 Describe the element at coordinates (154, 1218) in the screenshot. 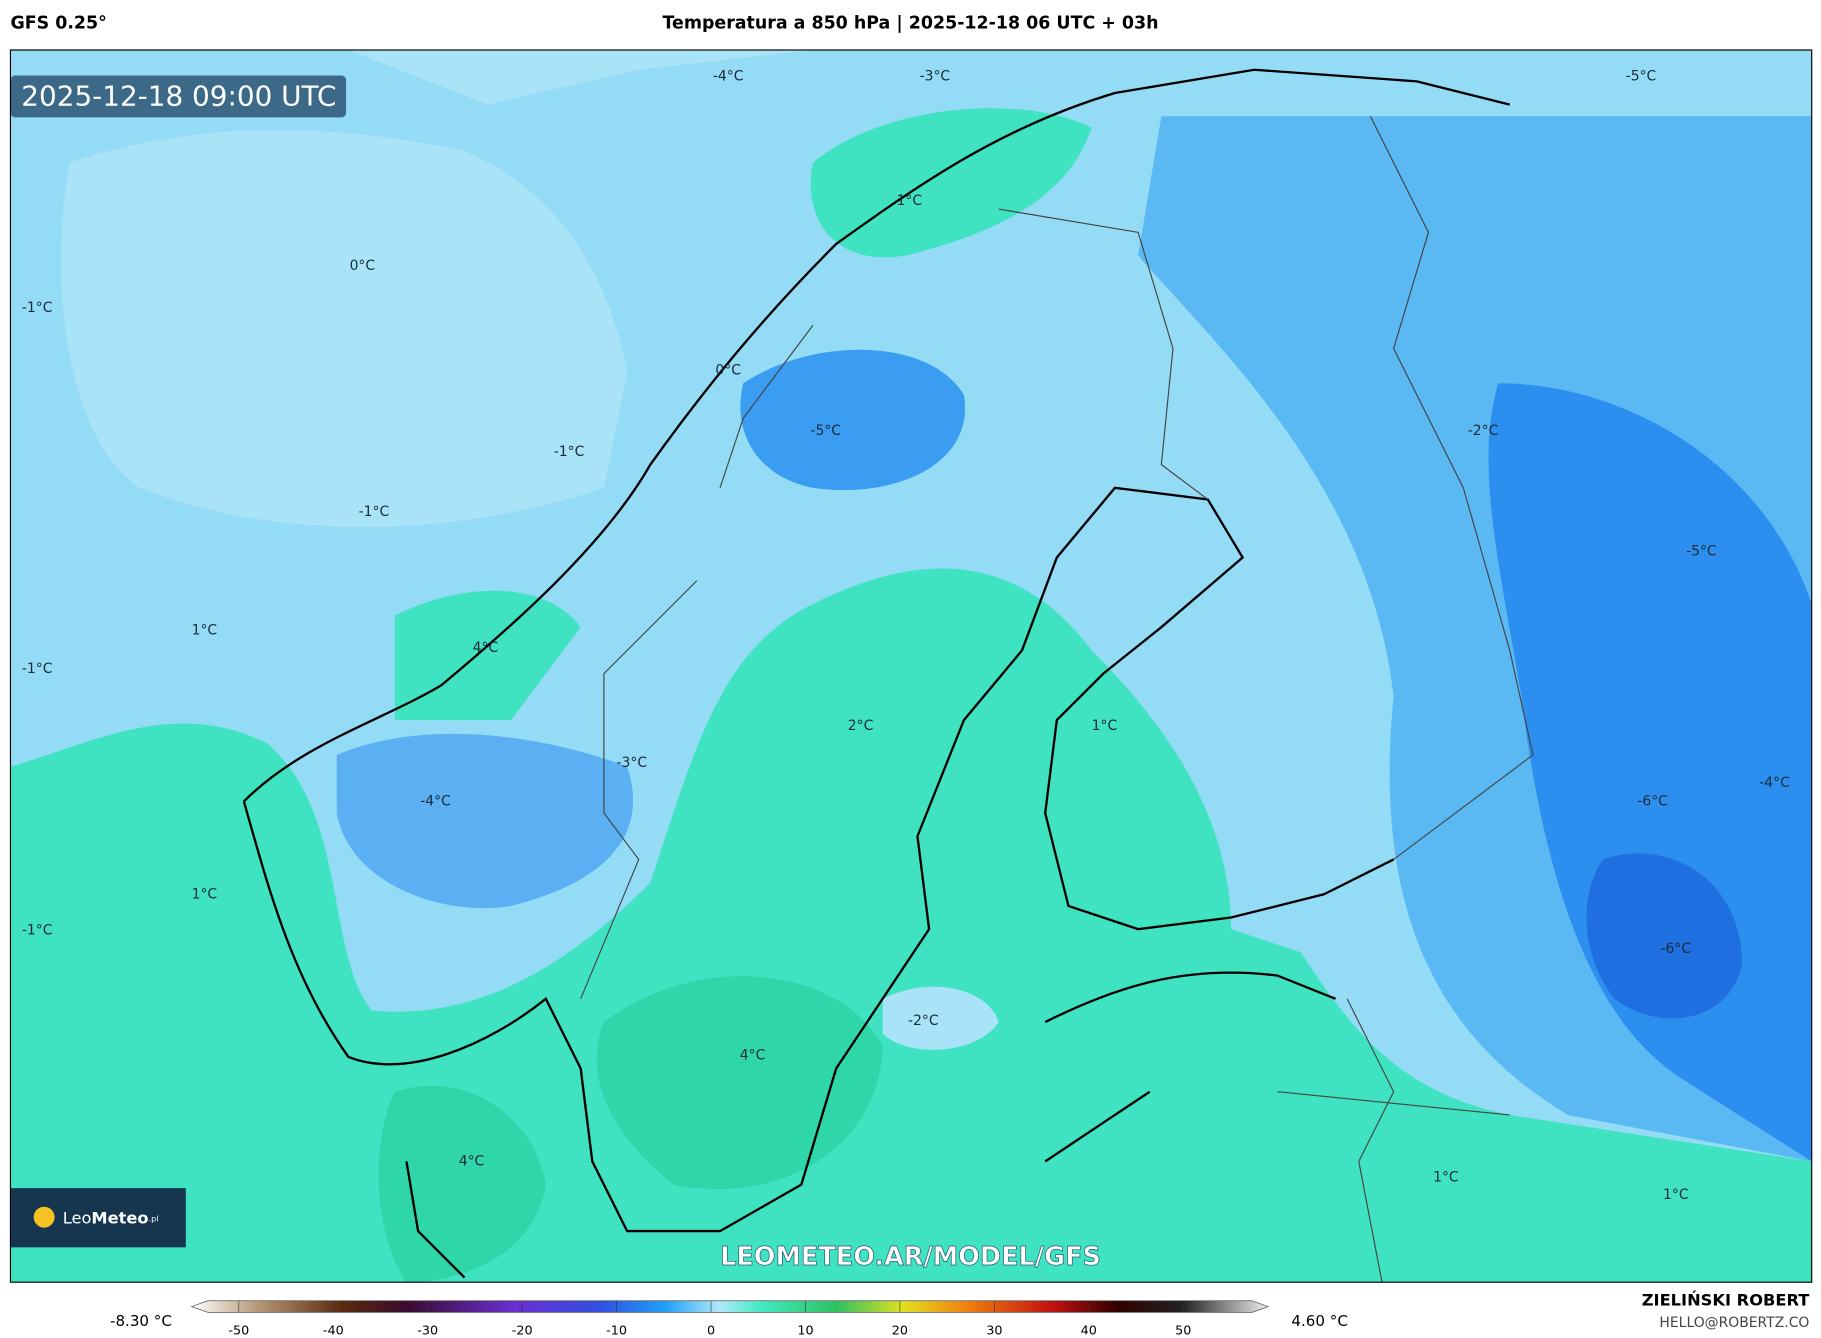

I see `logo-suffix: .pl` at that location.